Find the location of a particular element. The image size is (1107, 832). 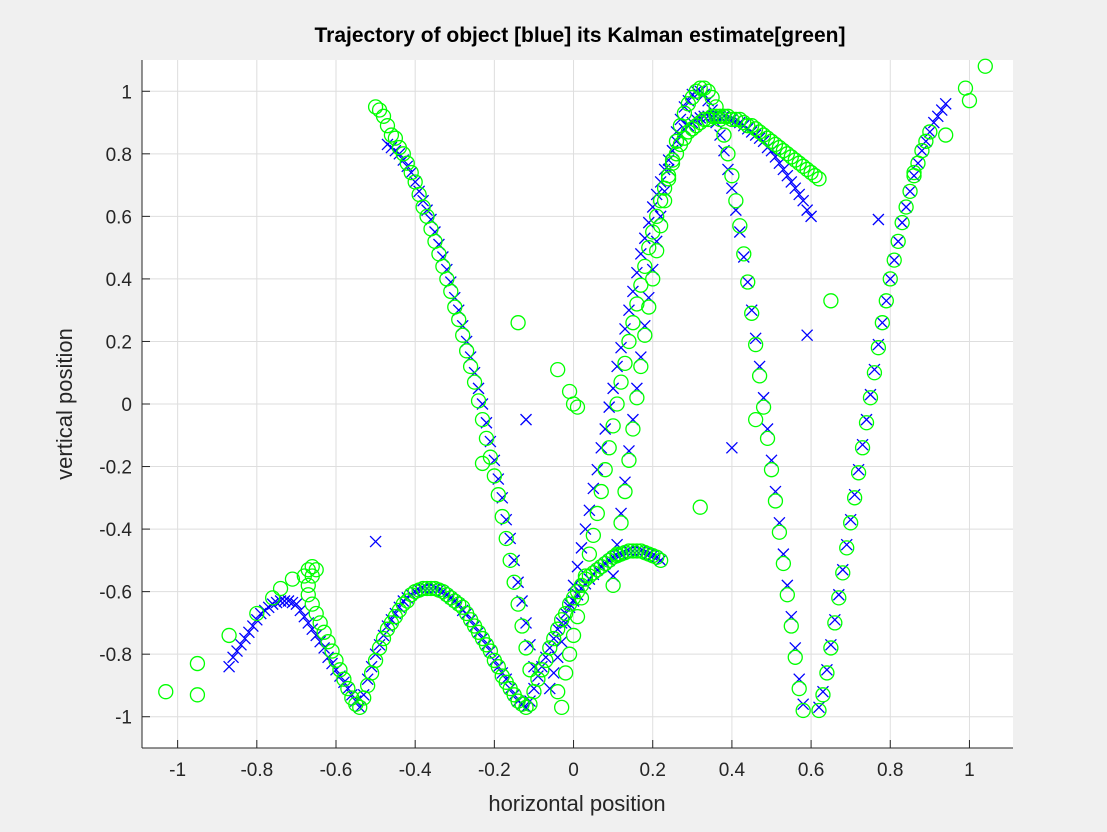

x-tick-label: 0.4 is located at coordinates (732, 770).